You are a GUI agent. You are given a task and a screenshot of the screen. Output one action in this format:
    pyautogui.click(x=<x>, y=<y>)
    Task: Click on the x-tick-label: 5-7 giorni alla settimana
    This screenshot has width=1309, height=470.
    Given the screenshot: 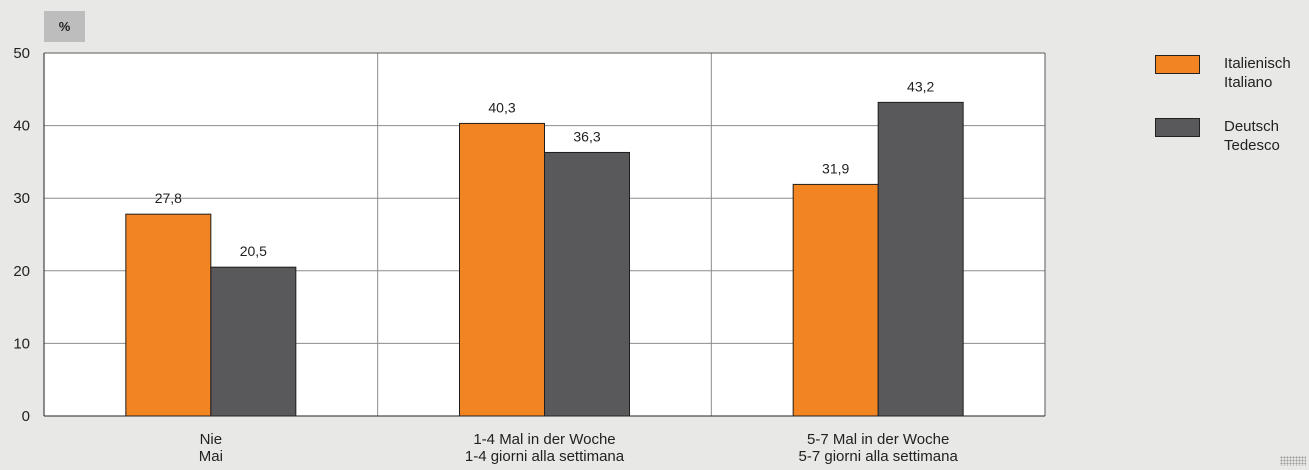 What is the action you would take?
    pyautogui.click(x=879, y=456)
    